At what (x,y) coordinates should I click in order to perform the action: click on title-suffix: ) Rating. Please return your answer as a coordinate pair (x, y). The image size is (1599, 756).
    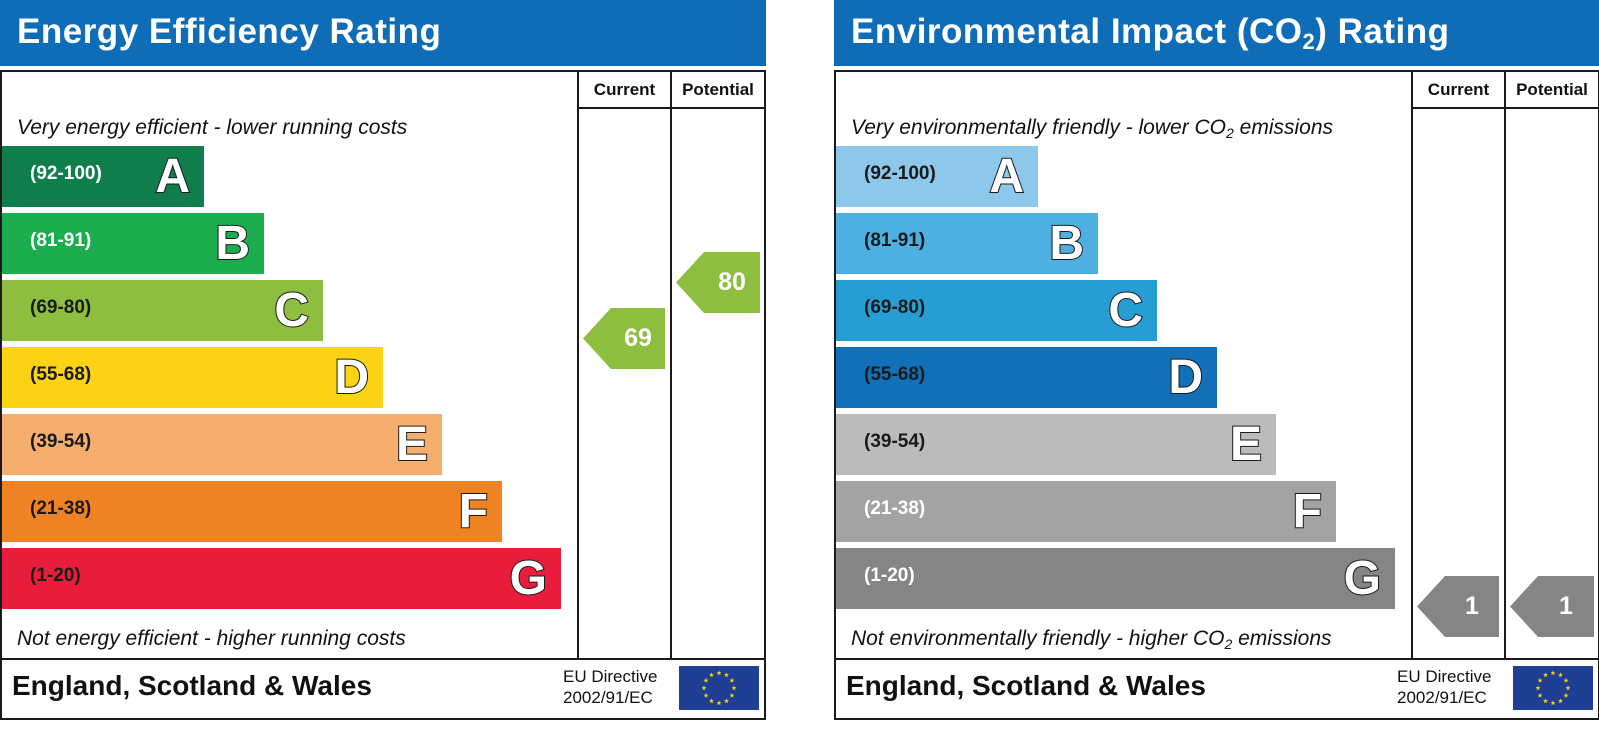
    Looking at the image, I should click on (1382, 31).